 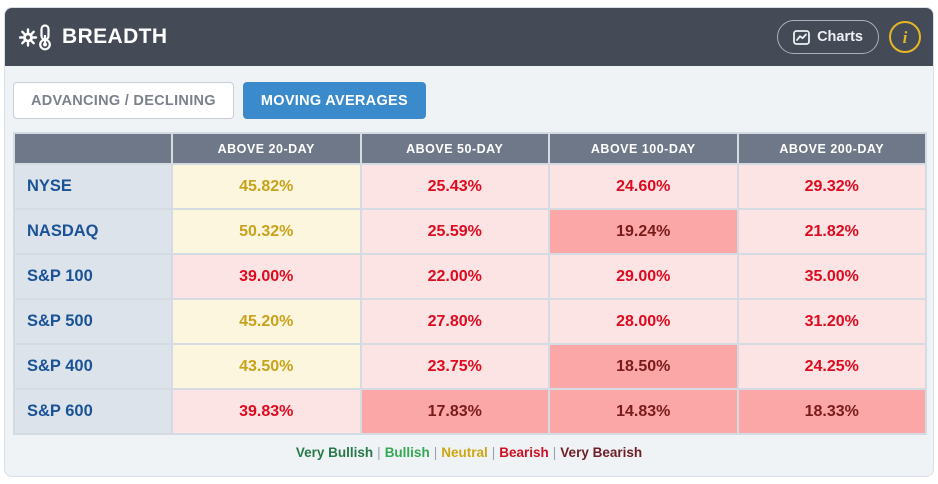 I want to click on breadth-value-cell: 24.25%, so click(x=831, y=366).